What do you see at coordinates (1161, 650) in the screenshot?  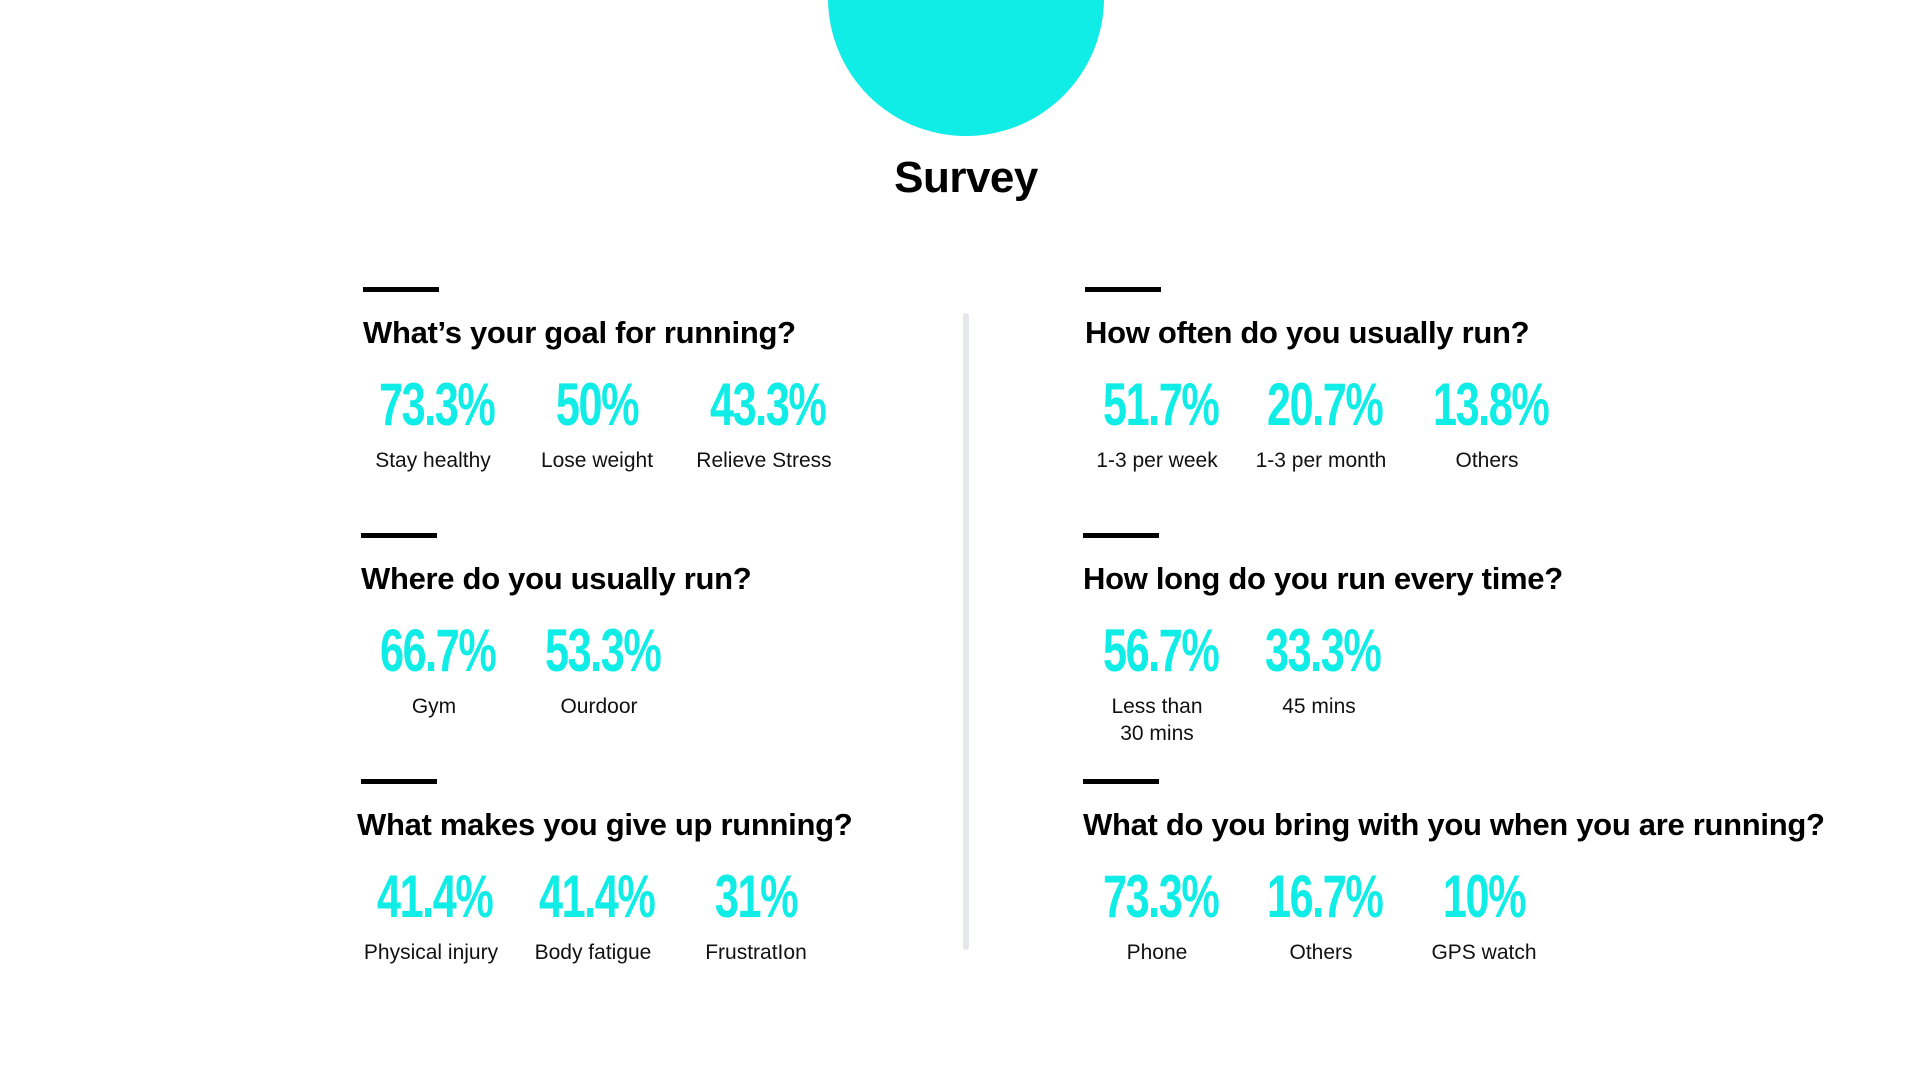 I see `stat-value: 56.7%` at bounding box center [1161, 650].